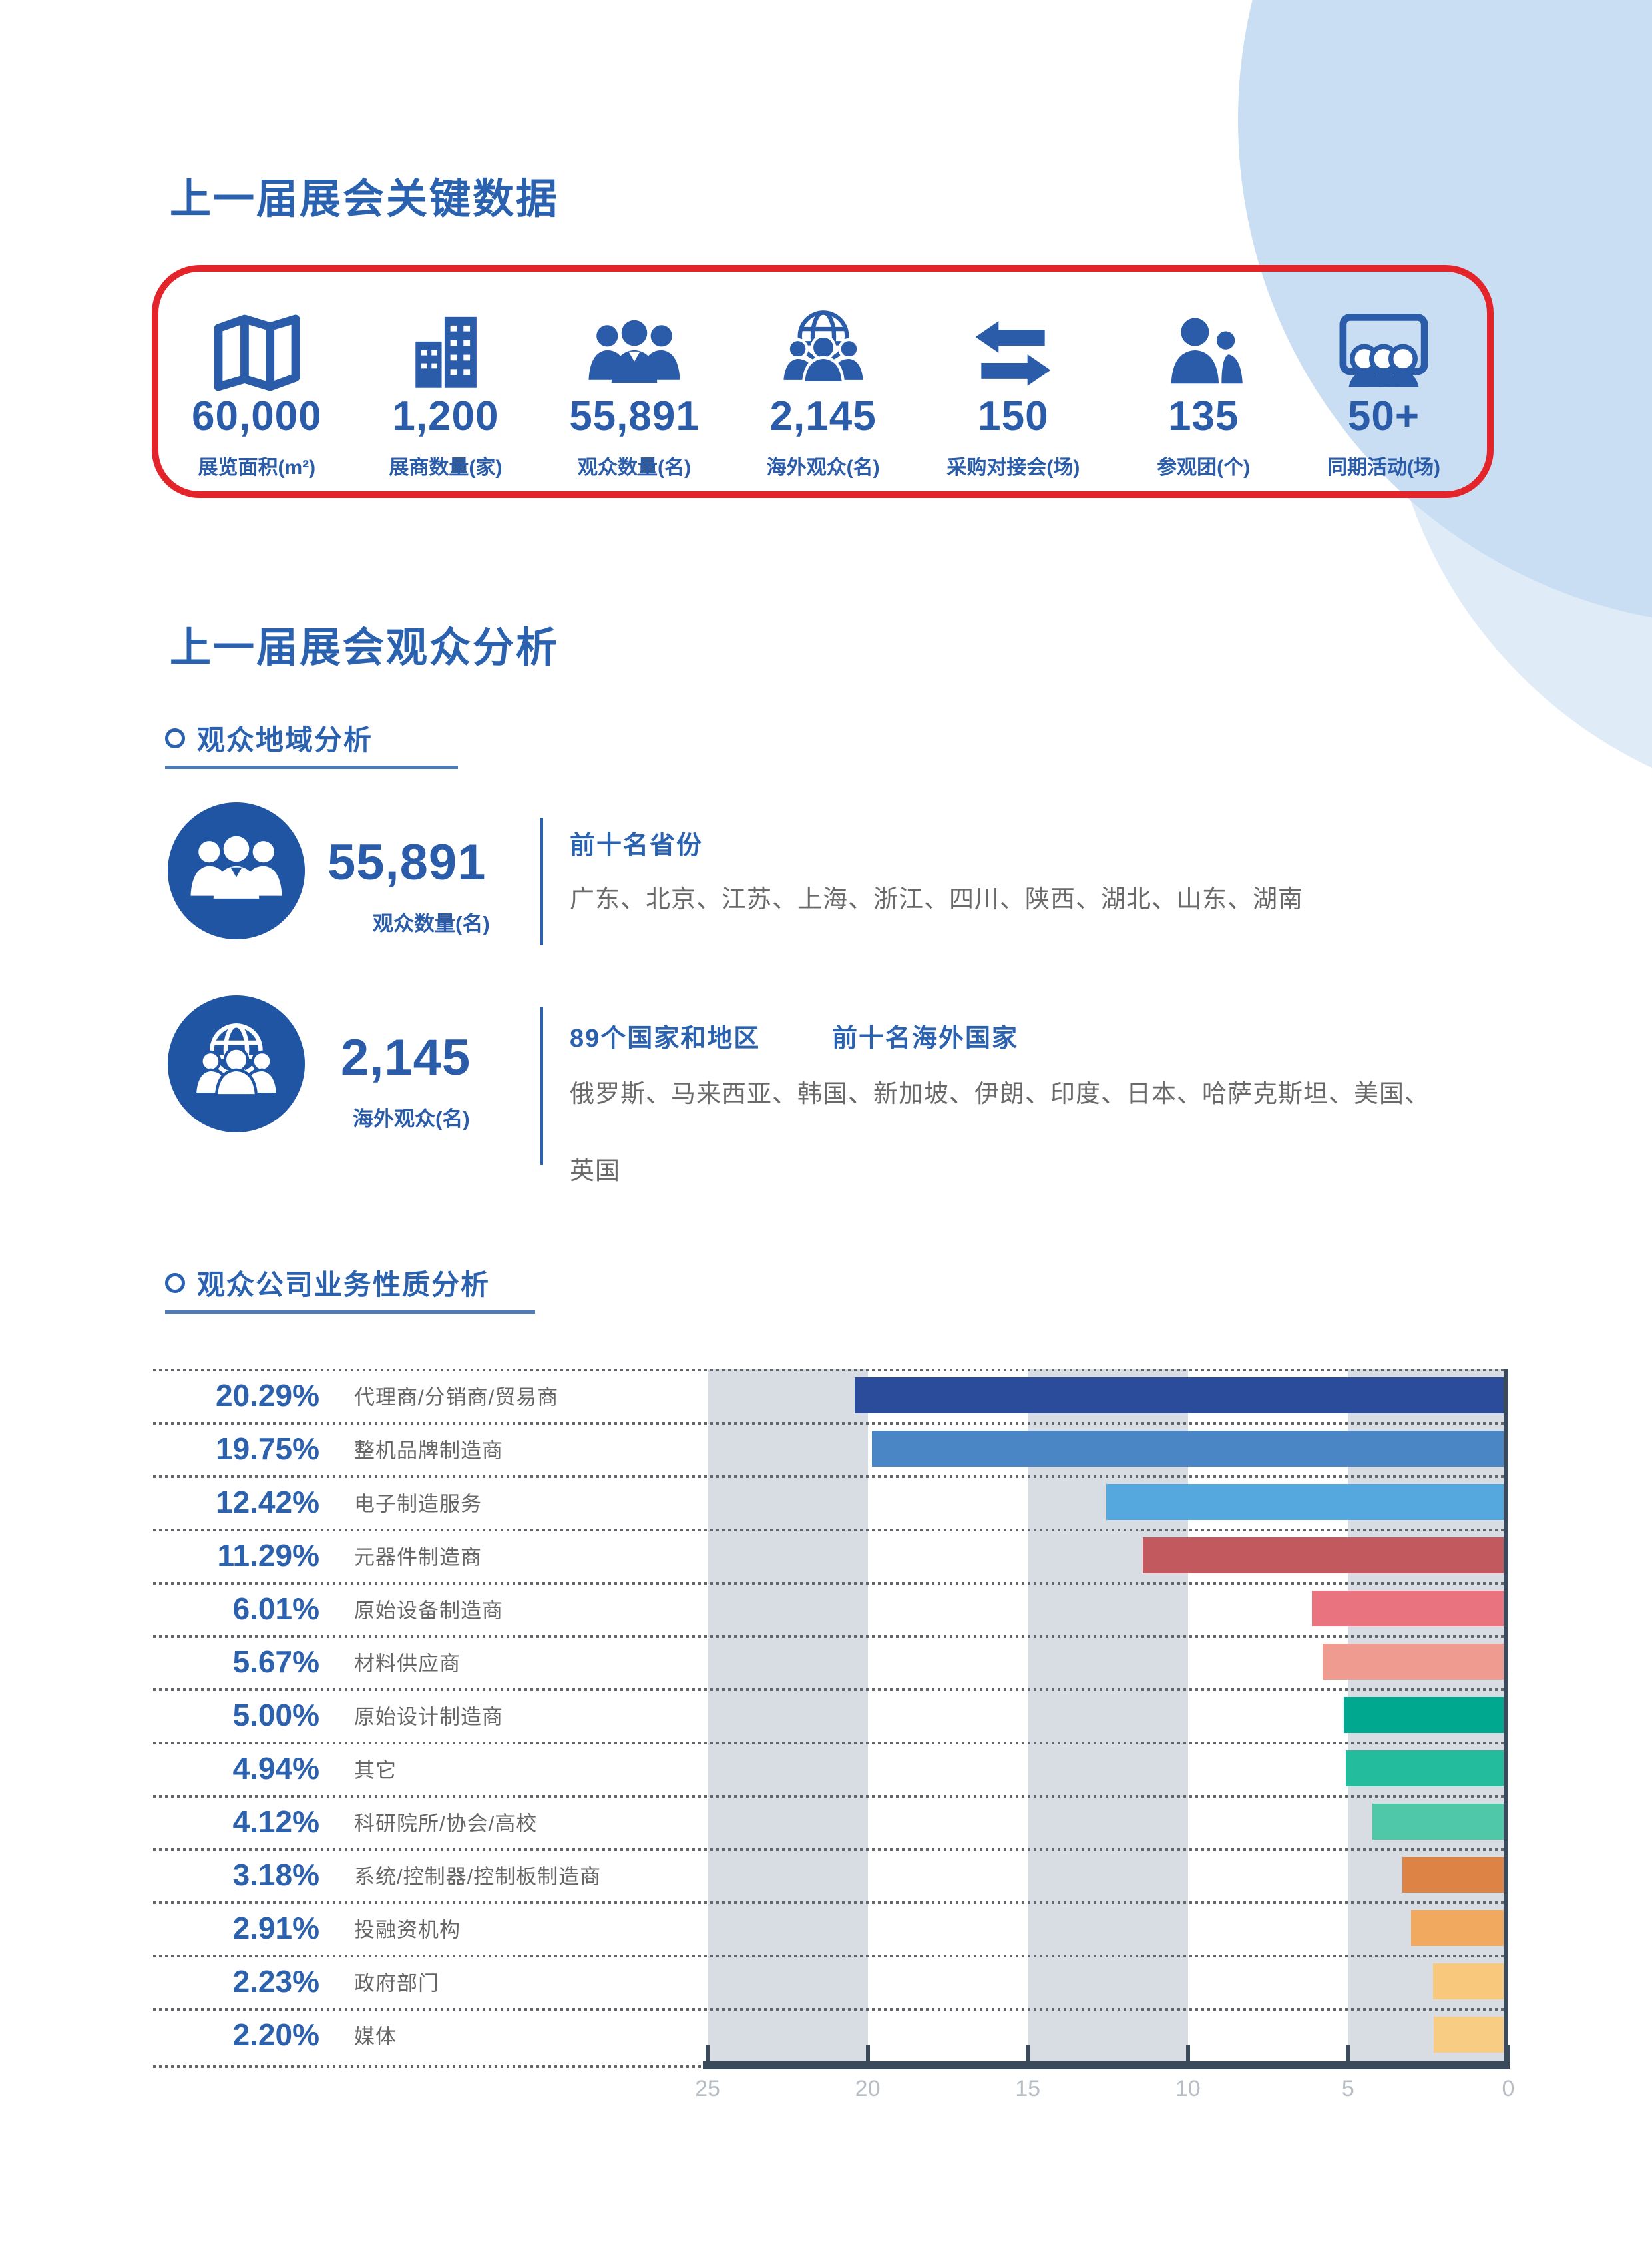 Image resolution: width=1652 pixels, height=2241 pixels. Describe the element at coordinates (1000, 1093) in the screenshot. I see `top-countries-line1: 俄罗斯、马来西亚、韩国、新加坡、伊朗、印度、日本、哈萨克斯坦、美国、` at that location.